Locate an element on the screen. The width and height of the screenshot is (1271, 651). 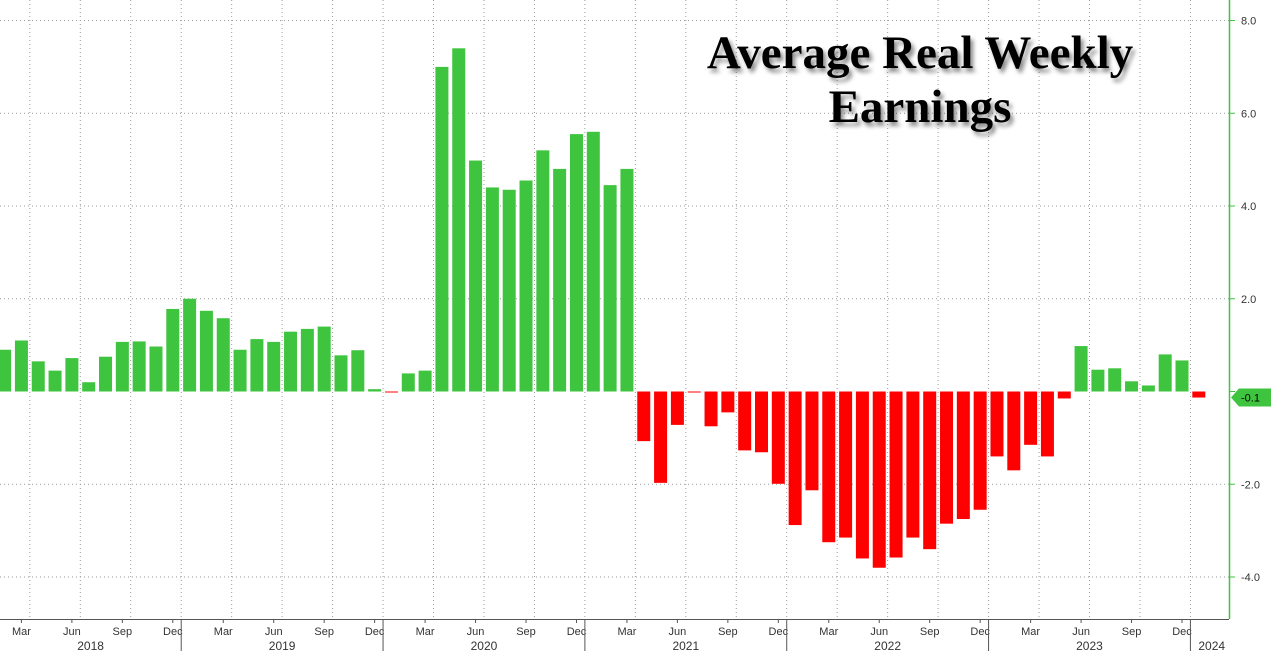
last-value-marker is located at coordinates (1251, 397).